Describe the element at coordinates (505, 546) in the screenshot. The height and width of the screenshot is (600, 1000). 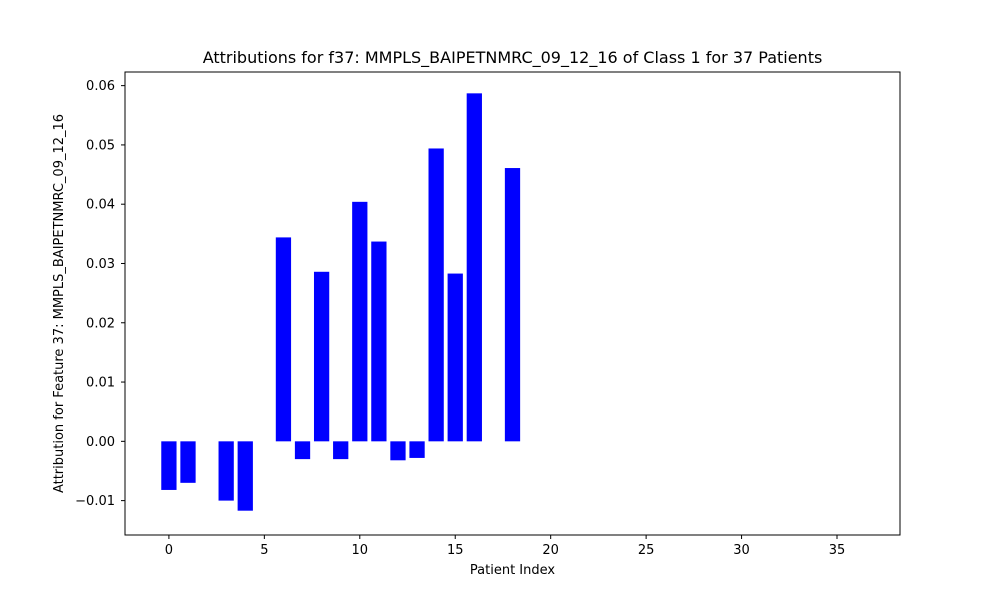
I see `x-axis-ticks: 0 5 10 15 20 25 30 35` at that location.